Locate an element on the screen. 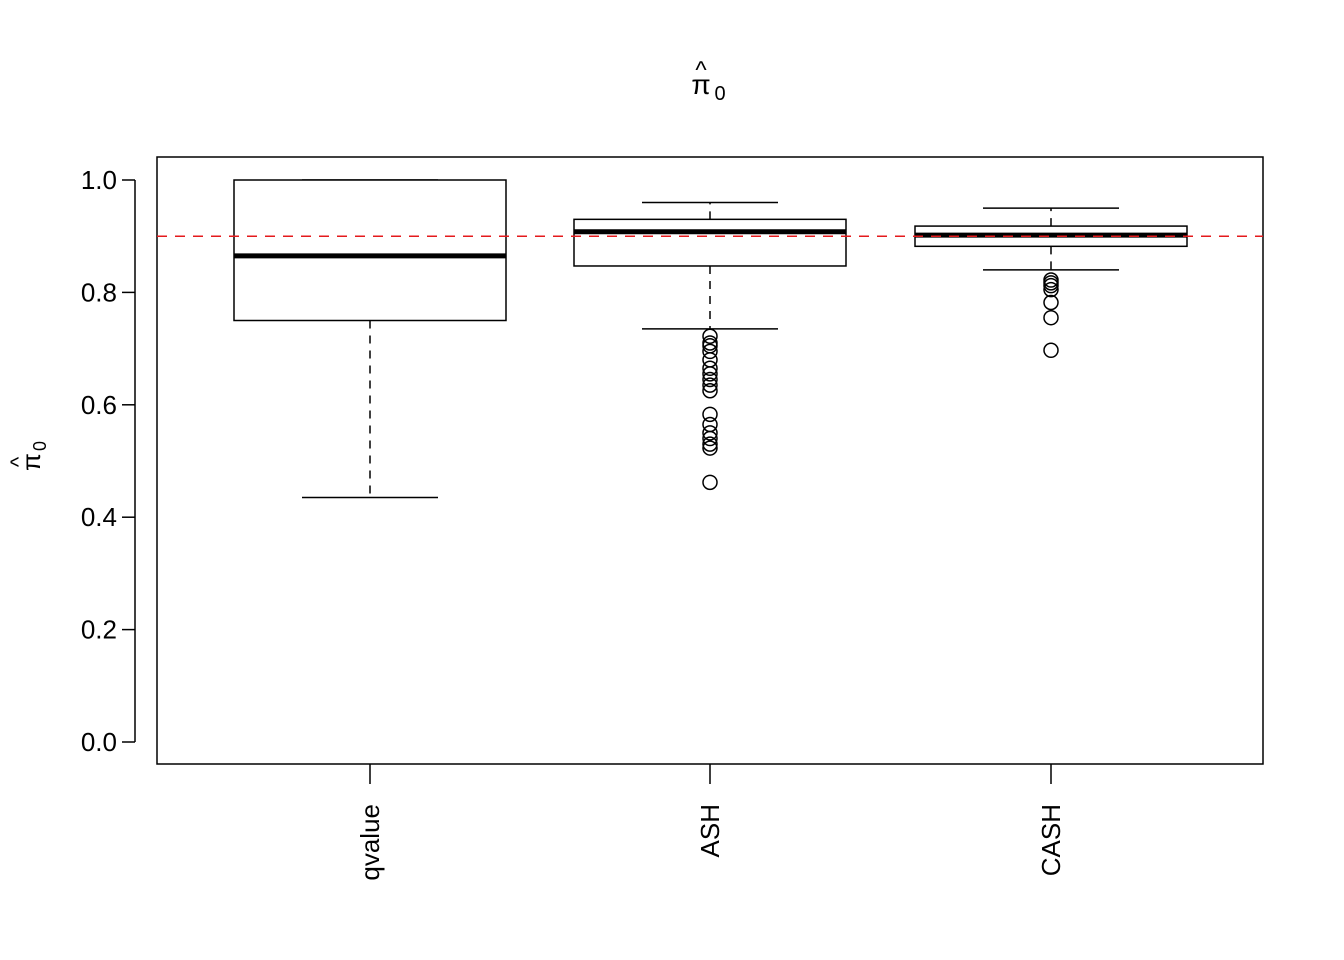  x-tick-label: CASH is located at coordinates (1051, 840).